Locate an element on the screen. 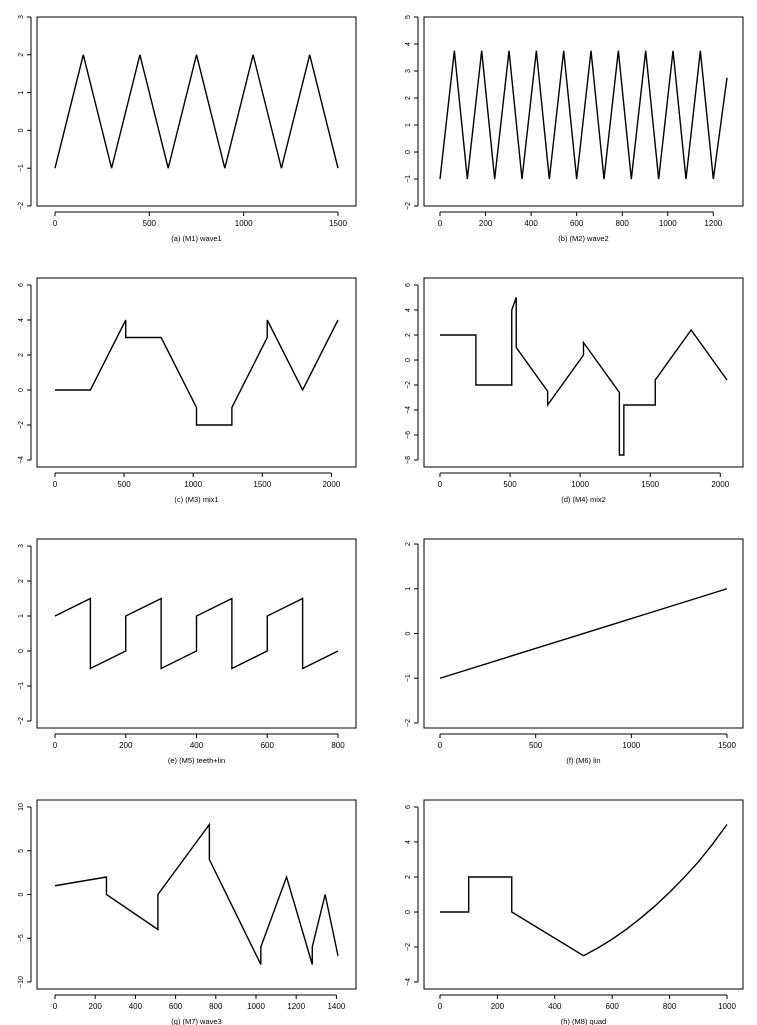 The height and width of the screenshot is (1025, 757). chart-panel-6: 0 500 1000 1500 −2 −1 0 1 2 (f) (M6) lin is located at coordinates (574, 651).